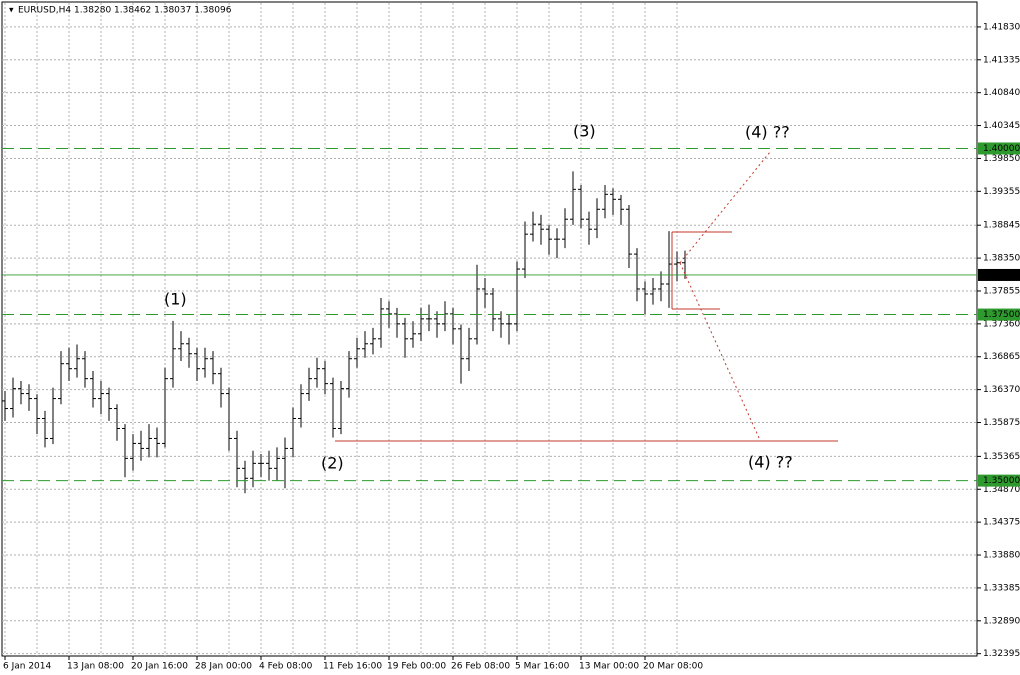 This screenshot has width=1020, height=675. What do you see at coordinates (720, 351) in the screenshot?
I see `projection-down` at bounding box center [720, 351].